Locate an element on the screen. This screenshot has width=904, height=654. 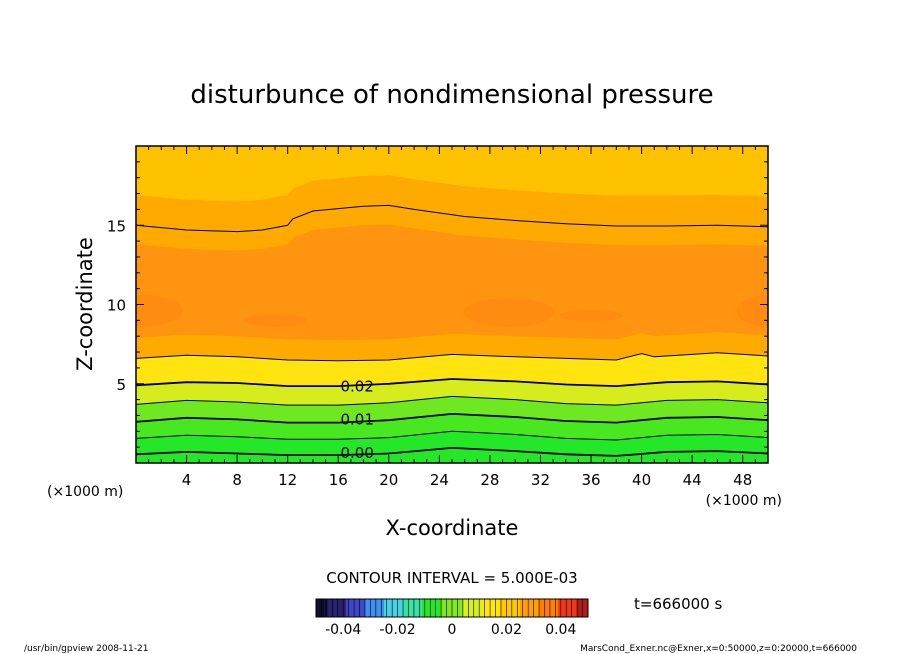
x-tick-label: 16 is located at coordinates (338, 480).